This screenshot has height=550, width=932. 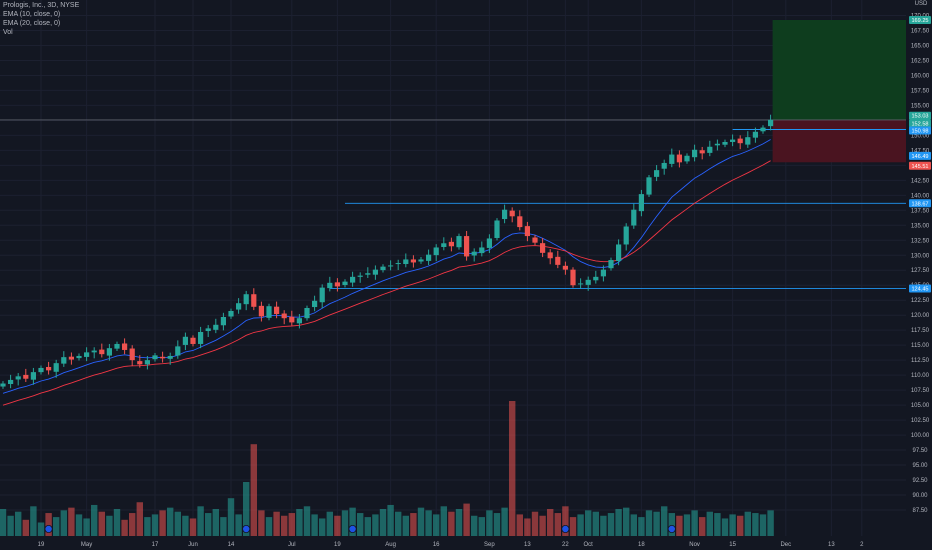 I want to click on time-tick-label: May, so click(x=86, y=545).